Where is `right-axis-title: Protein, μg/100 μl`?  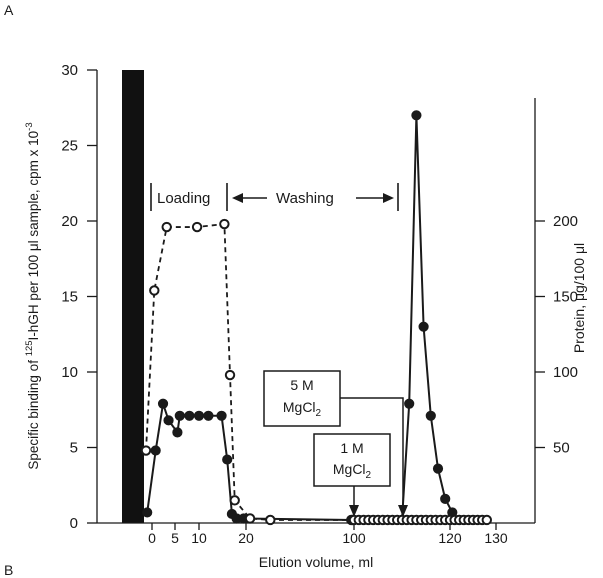 right-axis-title: Protein, μg/100 μl is located at coordinates (579, 298).